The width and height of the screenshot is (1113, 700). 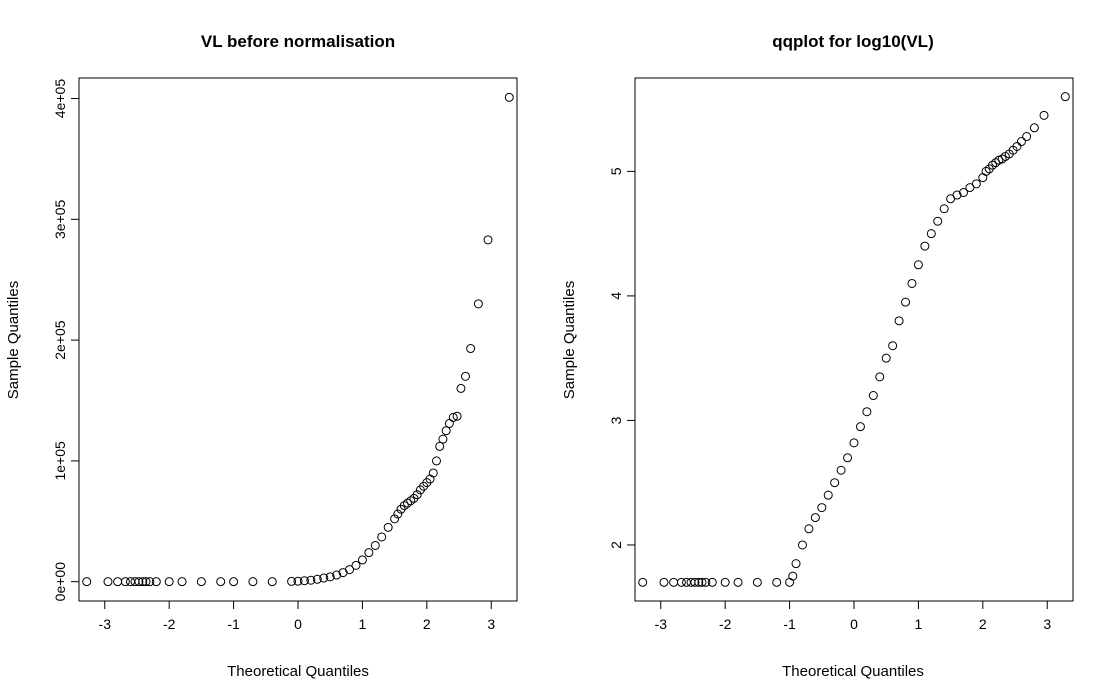 I want to click on chart-right-x-label: Theoretical Quantiles, so click(x=853, y=671).